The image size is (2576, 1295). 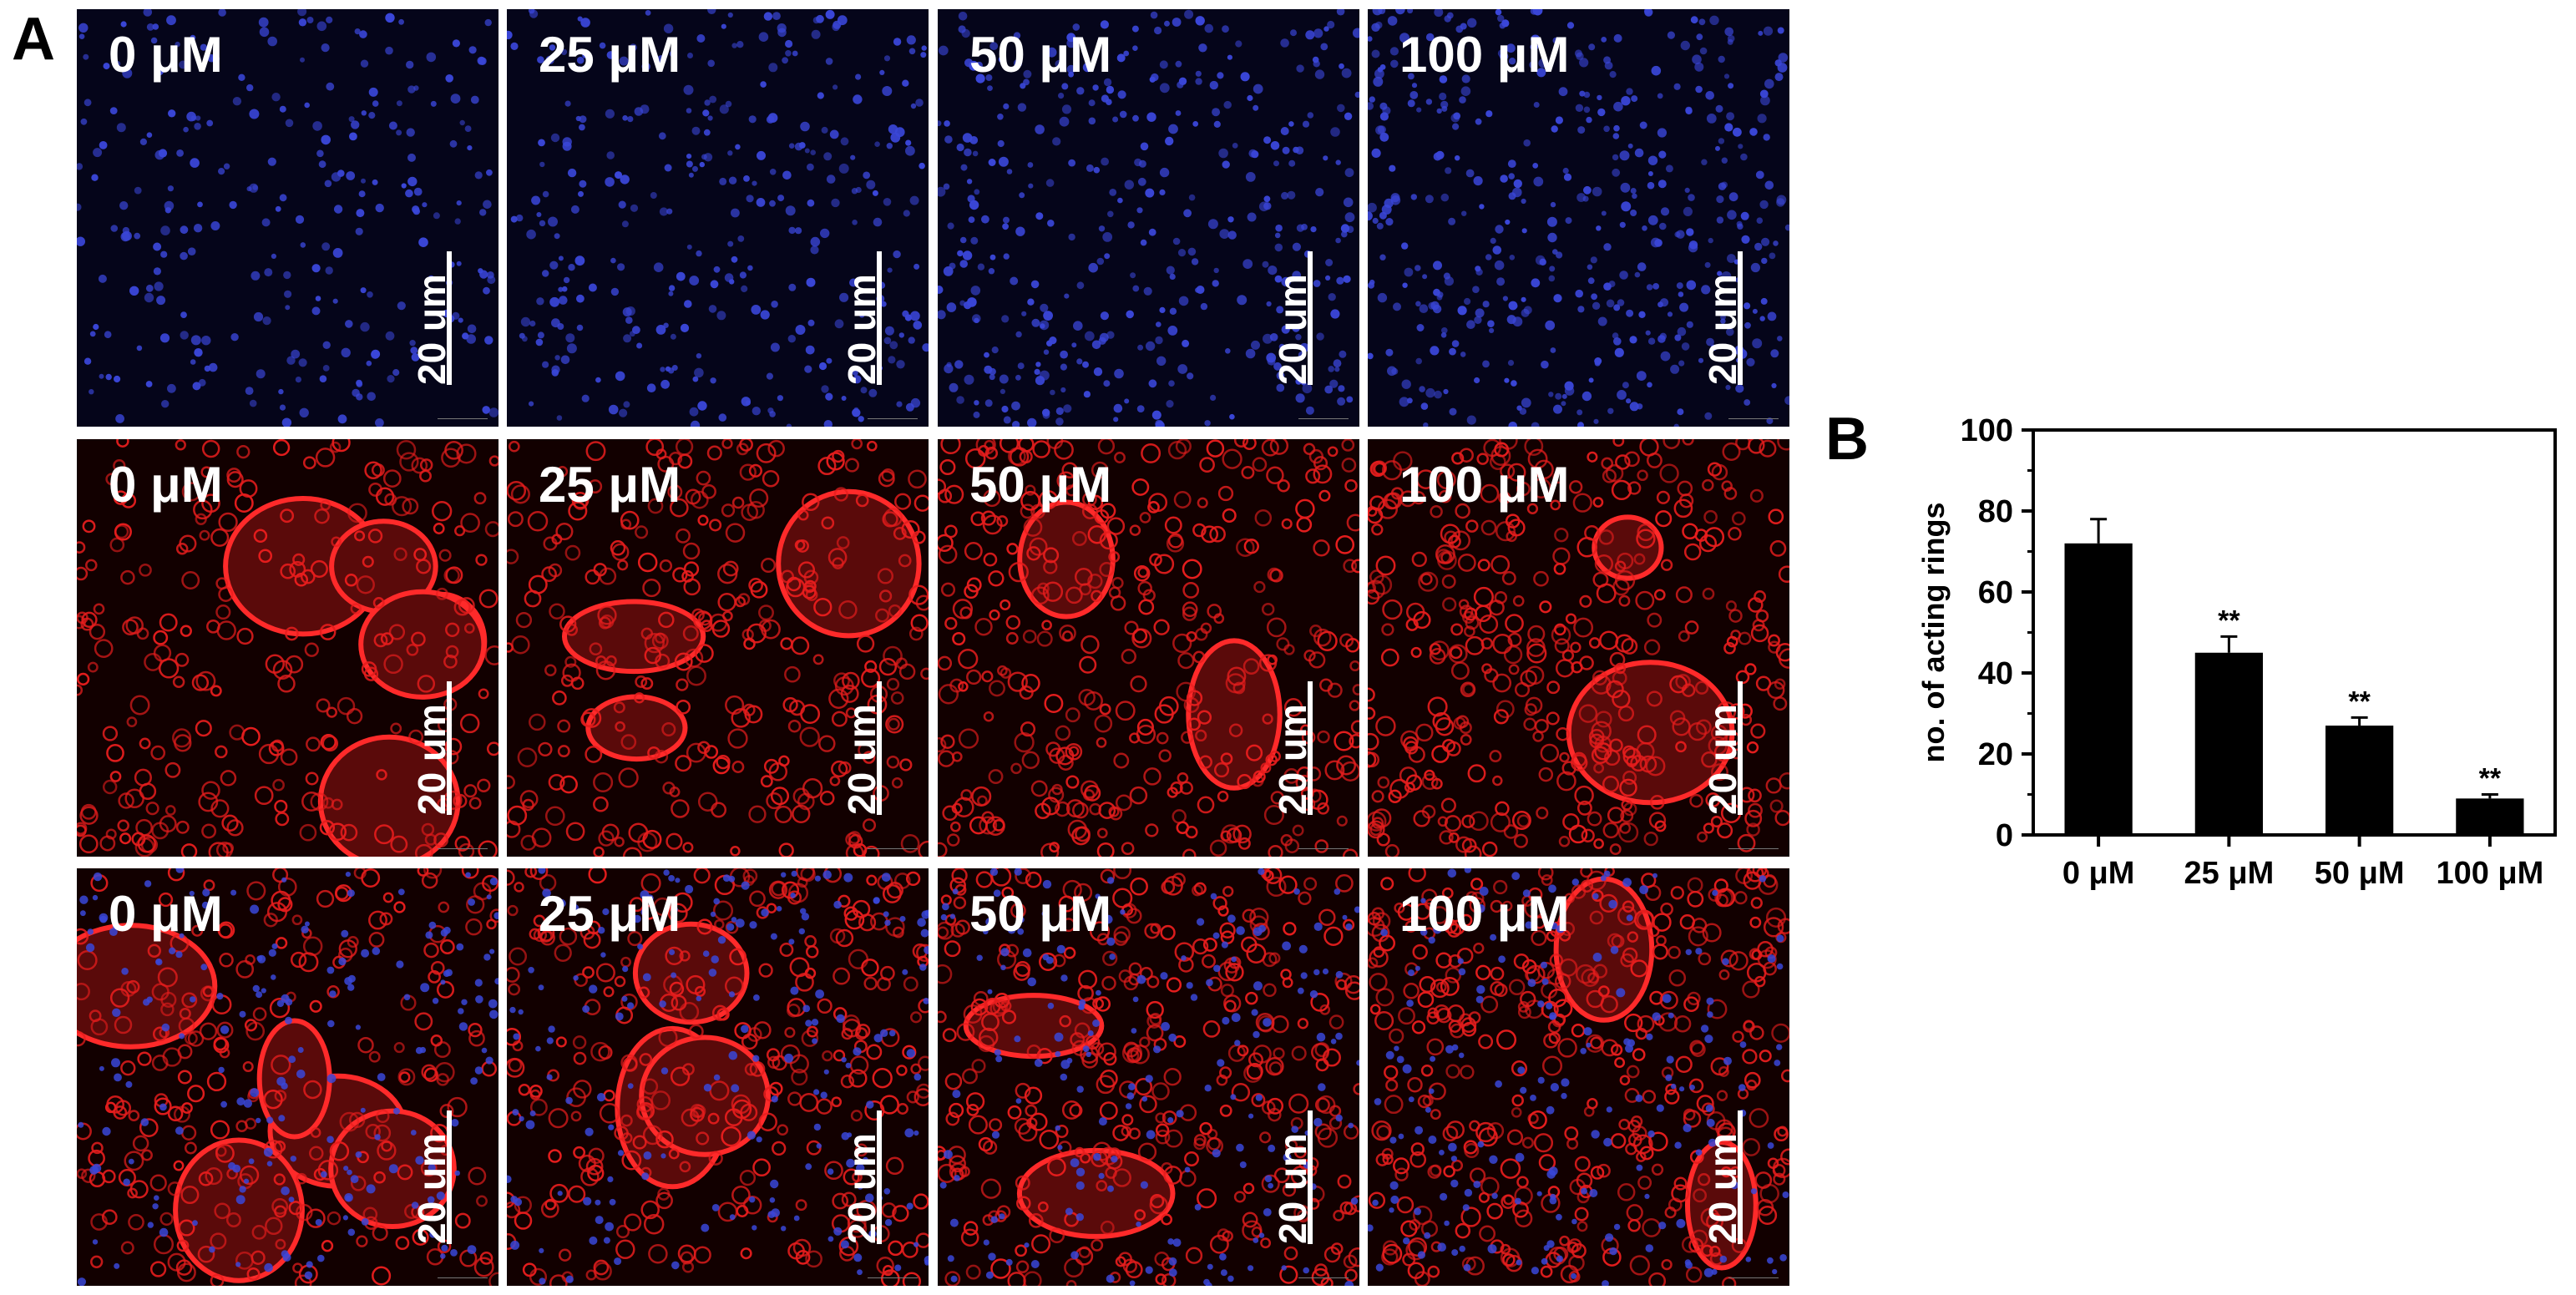 What do you see at coordinates (1995, 673) in the screenshot?
I see `y-tick-label: 40` at bounding box center [1995, 673].